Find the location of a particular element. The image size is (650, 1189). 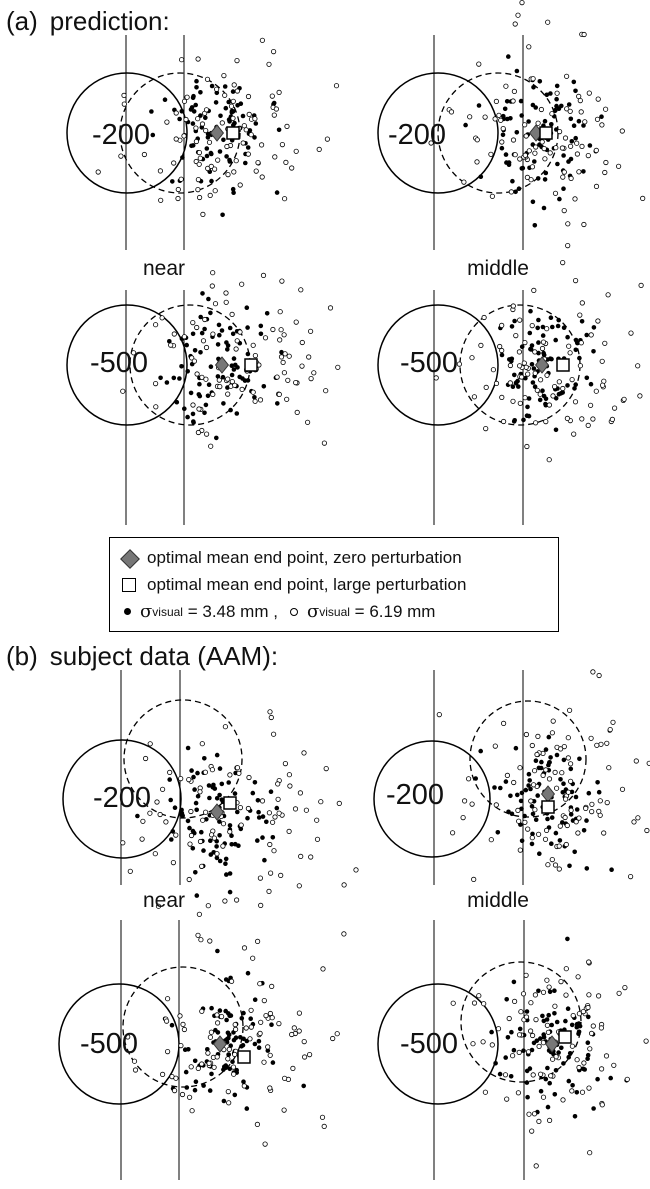

section-a-title: (a) prediction: is located at coordinates (88, 21).